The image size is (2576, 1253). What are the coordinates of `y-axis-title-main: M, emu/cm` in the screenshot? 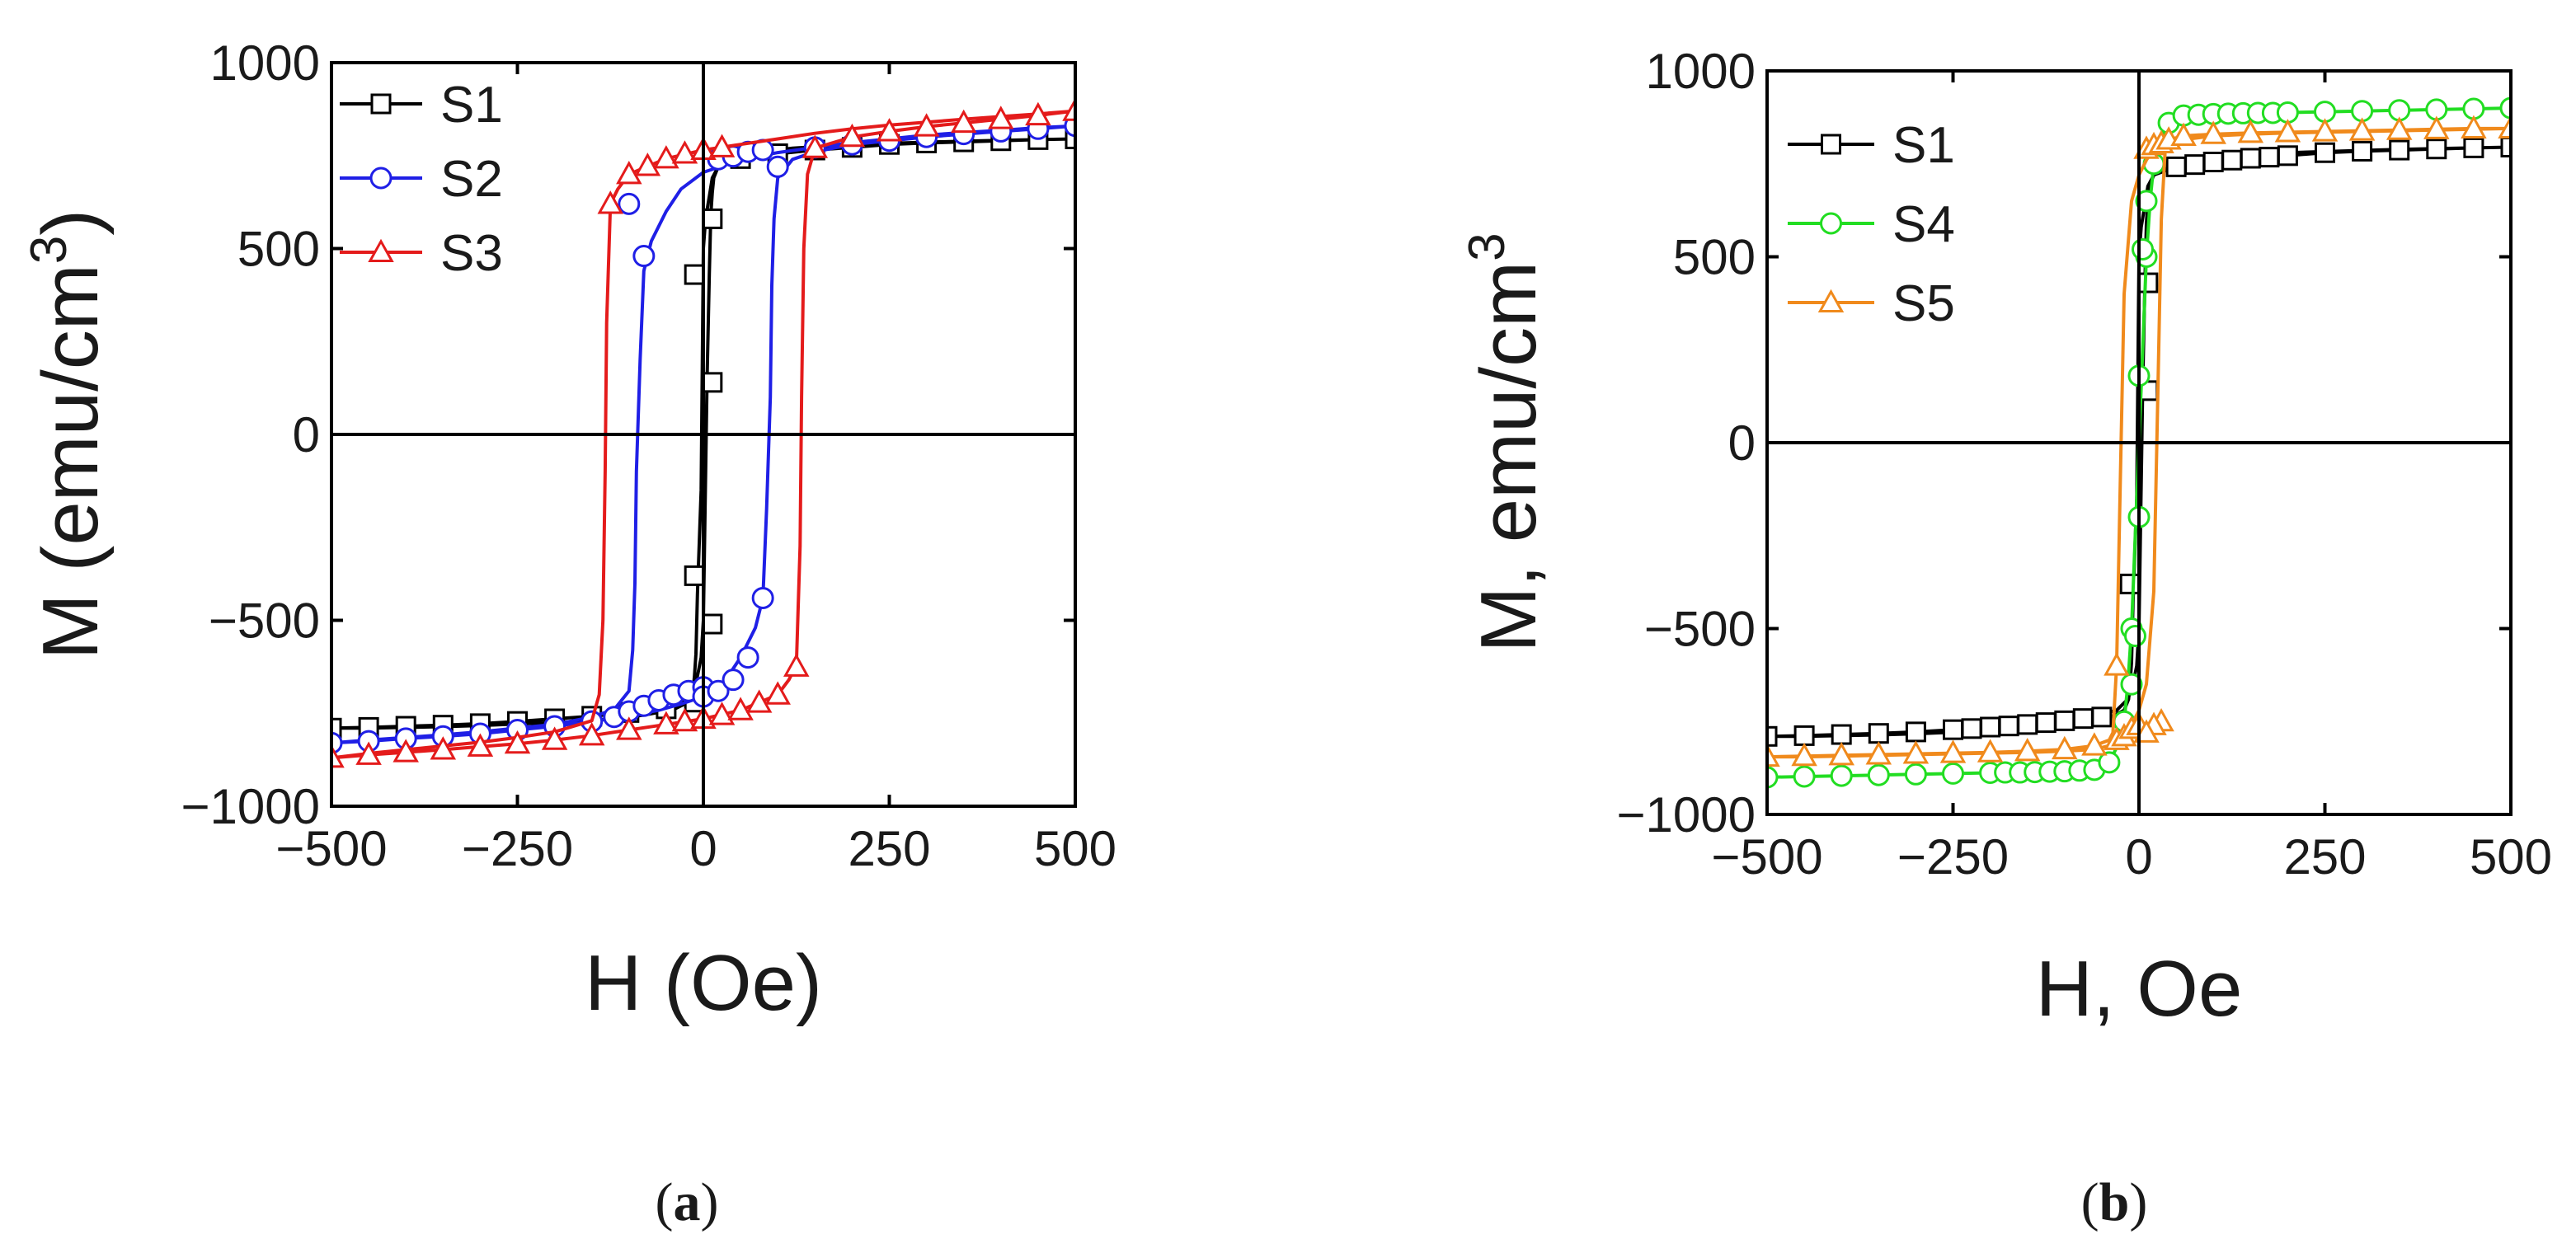 It's located at (1508, 457).